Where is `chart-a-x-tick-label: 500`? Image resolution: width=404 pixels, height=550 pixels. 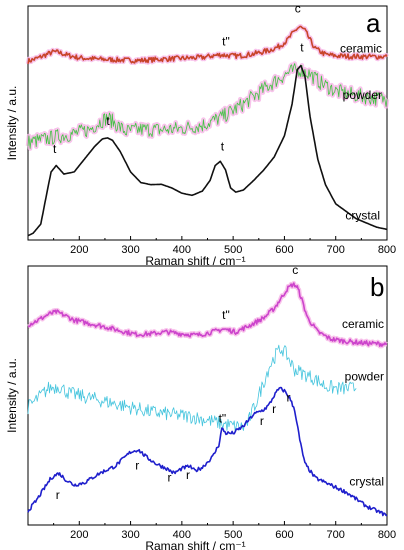 chart-a-x-tick-label: 500 is located at coordinates (233, 250).